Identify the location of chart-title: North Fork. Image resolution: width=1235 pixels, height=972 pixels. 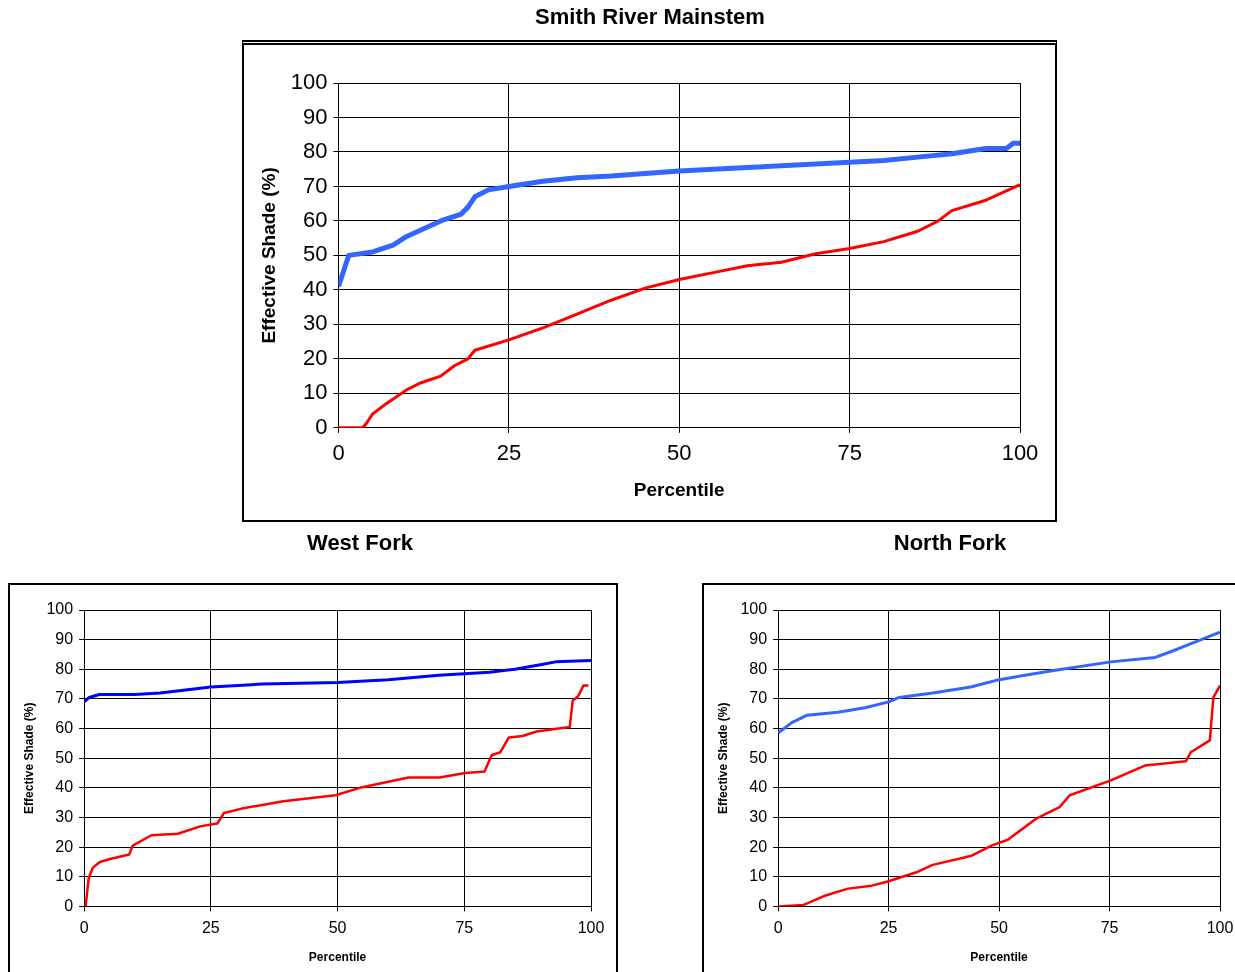
(950, 543).